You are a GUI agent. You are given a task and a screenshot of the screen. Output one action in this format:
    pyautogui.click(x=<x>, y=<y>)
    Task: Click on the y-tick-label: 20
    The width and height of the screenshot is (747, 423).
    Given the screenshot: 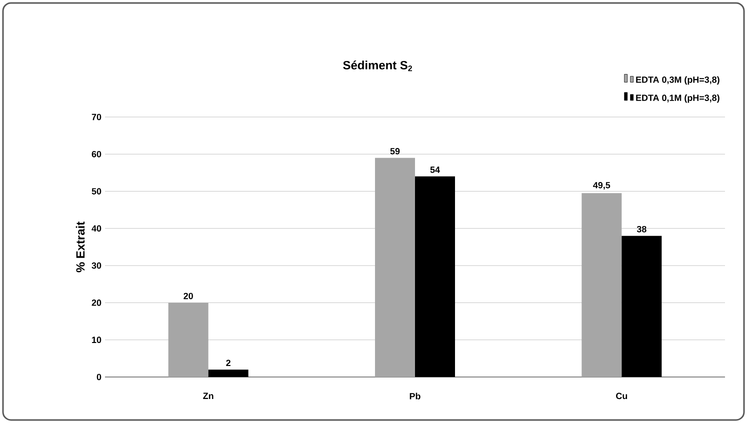 What is the action you would take?
    pyautogui.click(x=97, y=303)
    